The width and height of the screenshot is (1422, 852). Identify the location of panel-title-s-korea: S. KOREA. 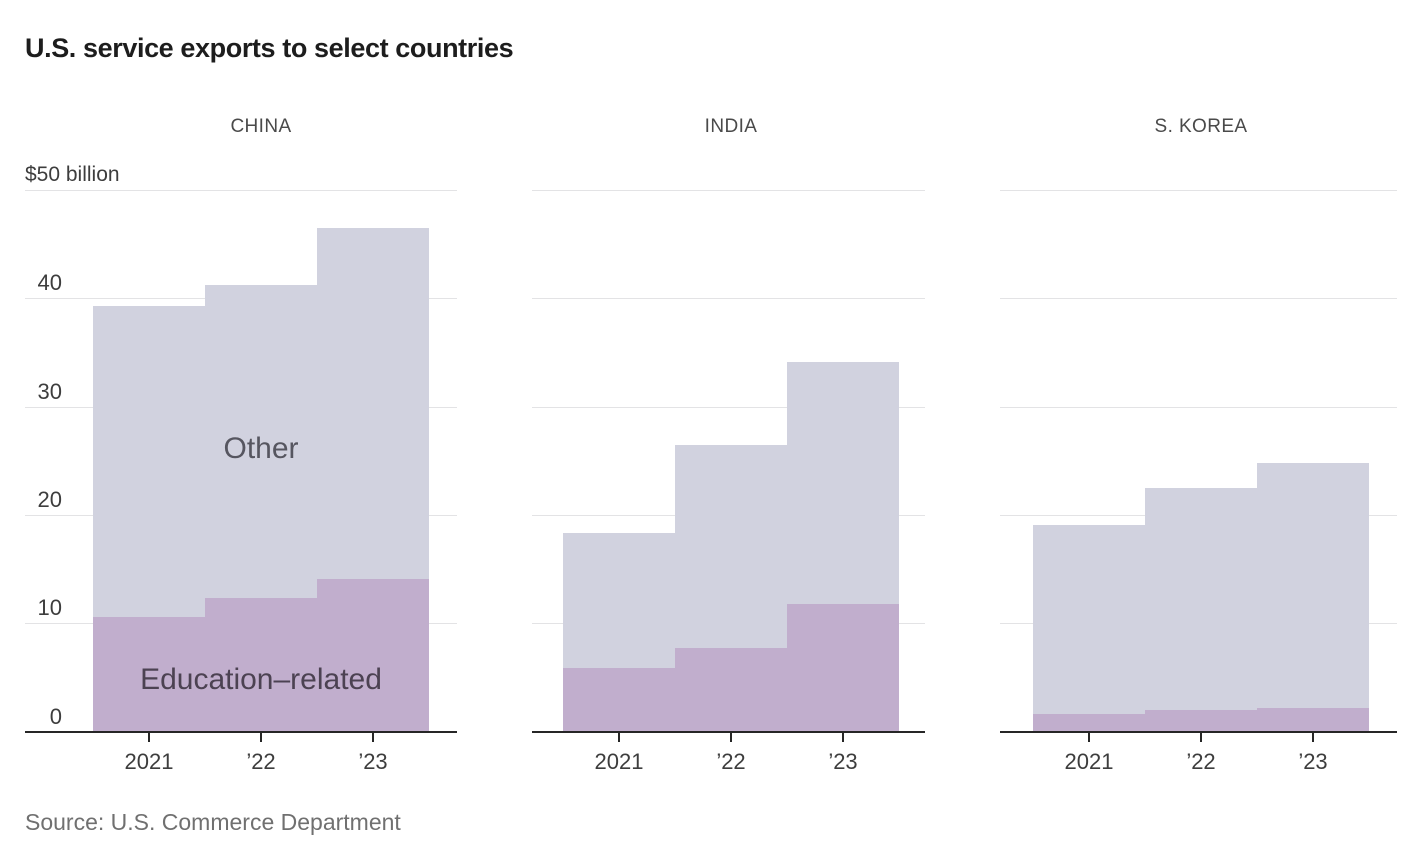
(1201, 126).